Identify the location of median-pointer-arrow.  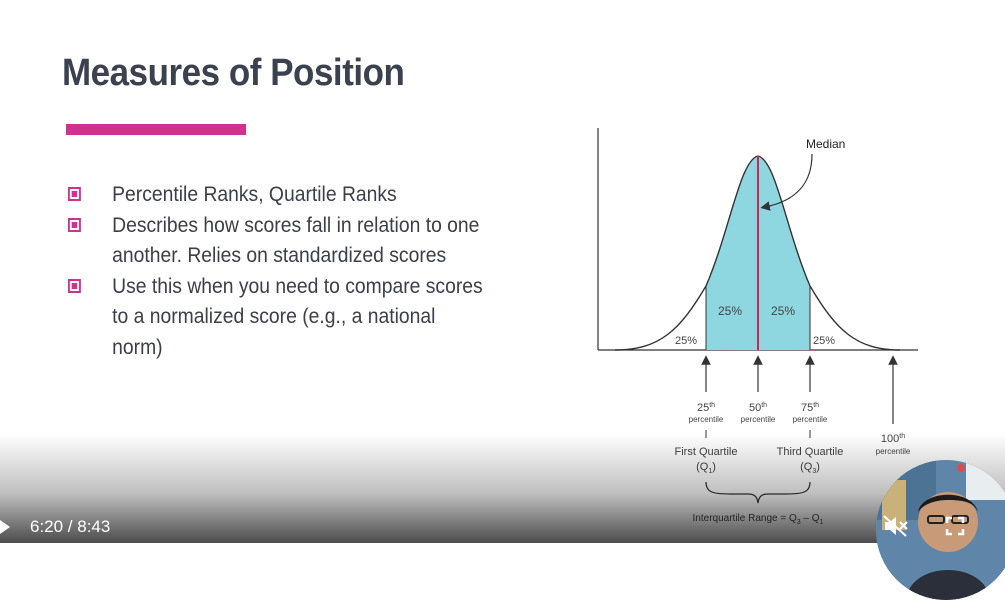
(786, 182).